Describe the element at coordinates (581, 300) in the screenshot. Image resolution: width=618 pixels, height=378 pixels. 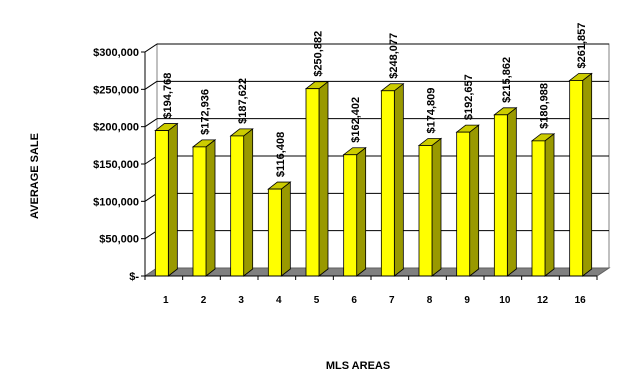
I see `x-tick-label: 16` at that location.